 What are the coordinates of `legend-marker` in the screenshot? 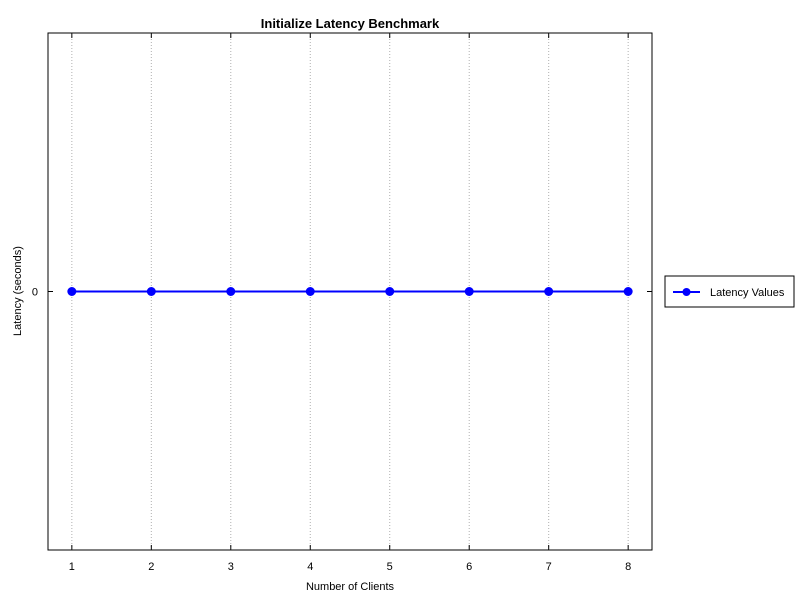 It's located at (686, 292).